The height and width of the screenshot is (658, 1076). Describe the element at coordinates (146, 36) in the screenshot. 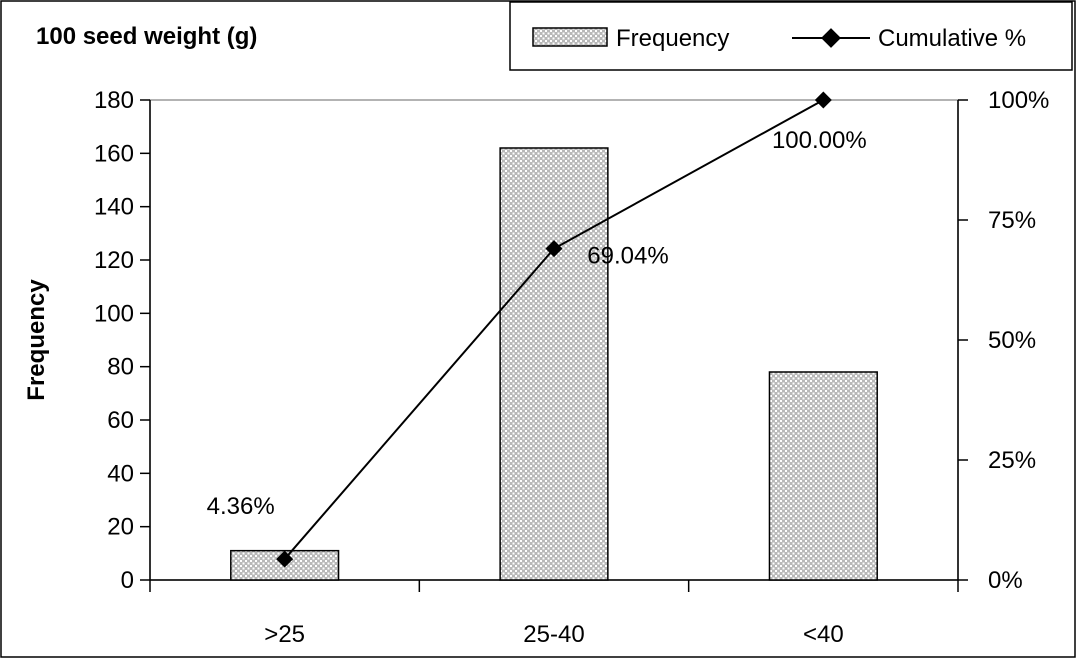

I see `chart-title: 100 seed weight (g)` at that location.